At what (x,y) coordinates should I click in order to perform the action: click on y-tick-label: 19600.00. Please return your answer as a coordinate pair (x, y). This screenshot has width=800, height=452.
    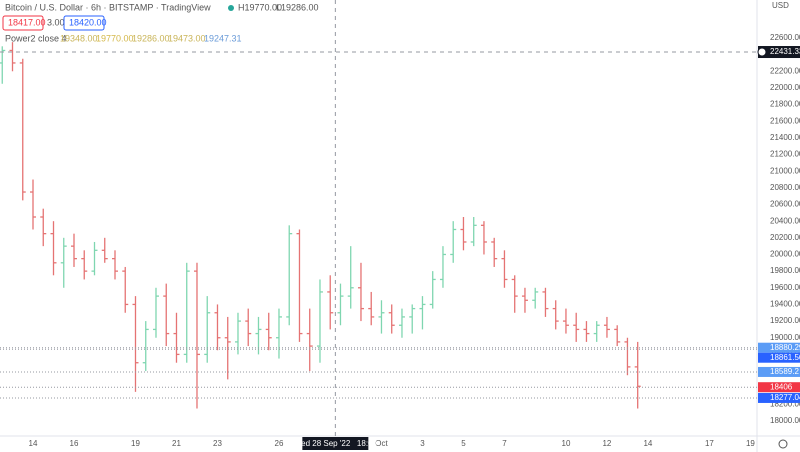
    Looking at the image, I should click on (785, 287).